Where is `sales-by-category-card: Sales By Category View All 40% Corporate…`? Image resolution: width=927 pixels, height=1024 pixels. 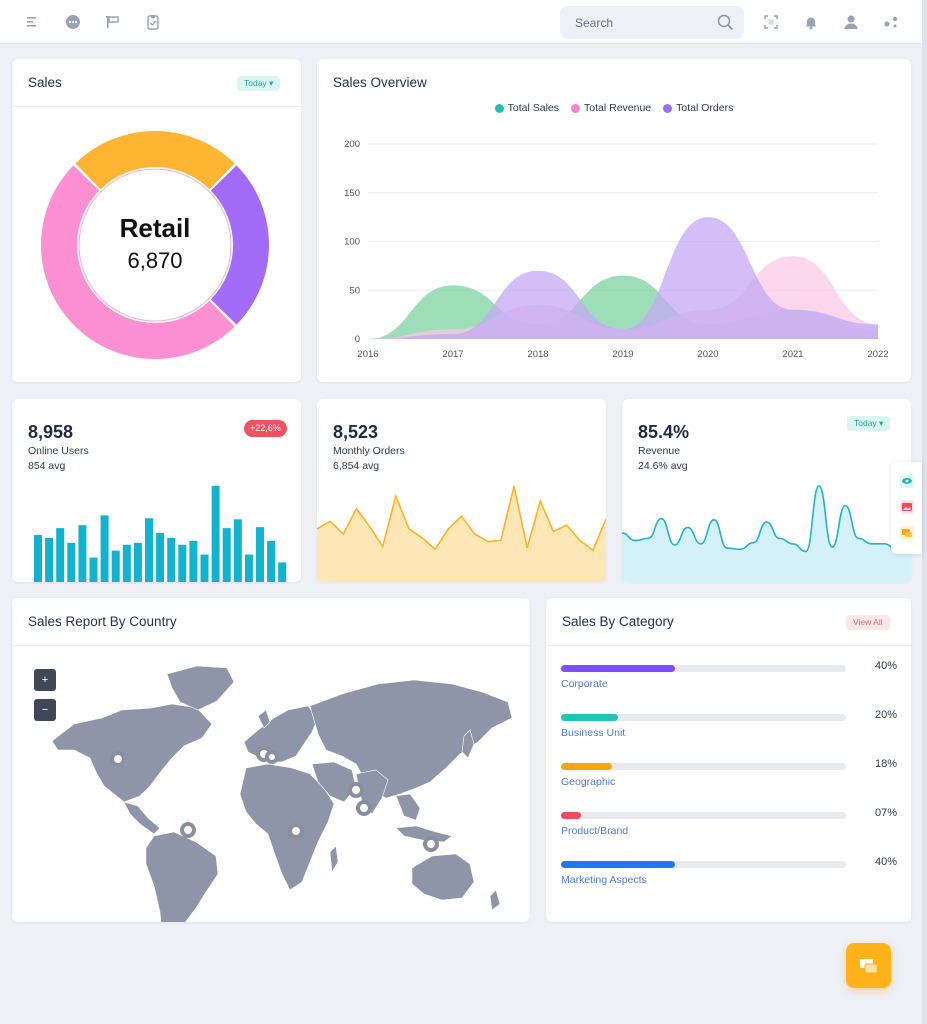 sales-by-category-card: Sales By Category View All 40% Corporate… is located at coordinates (728, 760).